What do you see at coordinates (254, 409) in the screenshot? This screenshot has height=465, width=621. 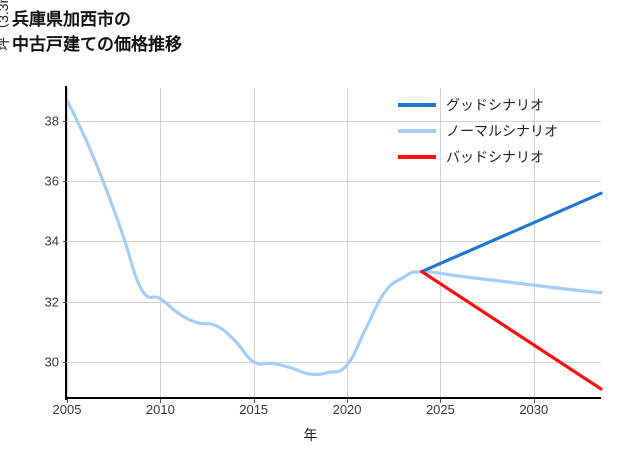 I see `x-tick-label: 2015` at bounding box center [254, 409].